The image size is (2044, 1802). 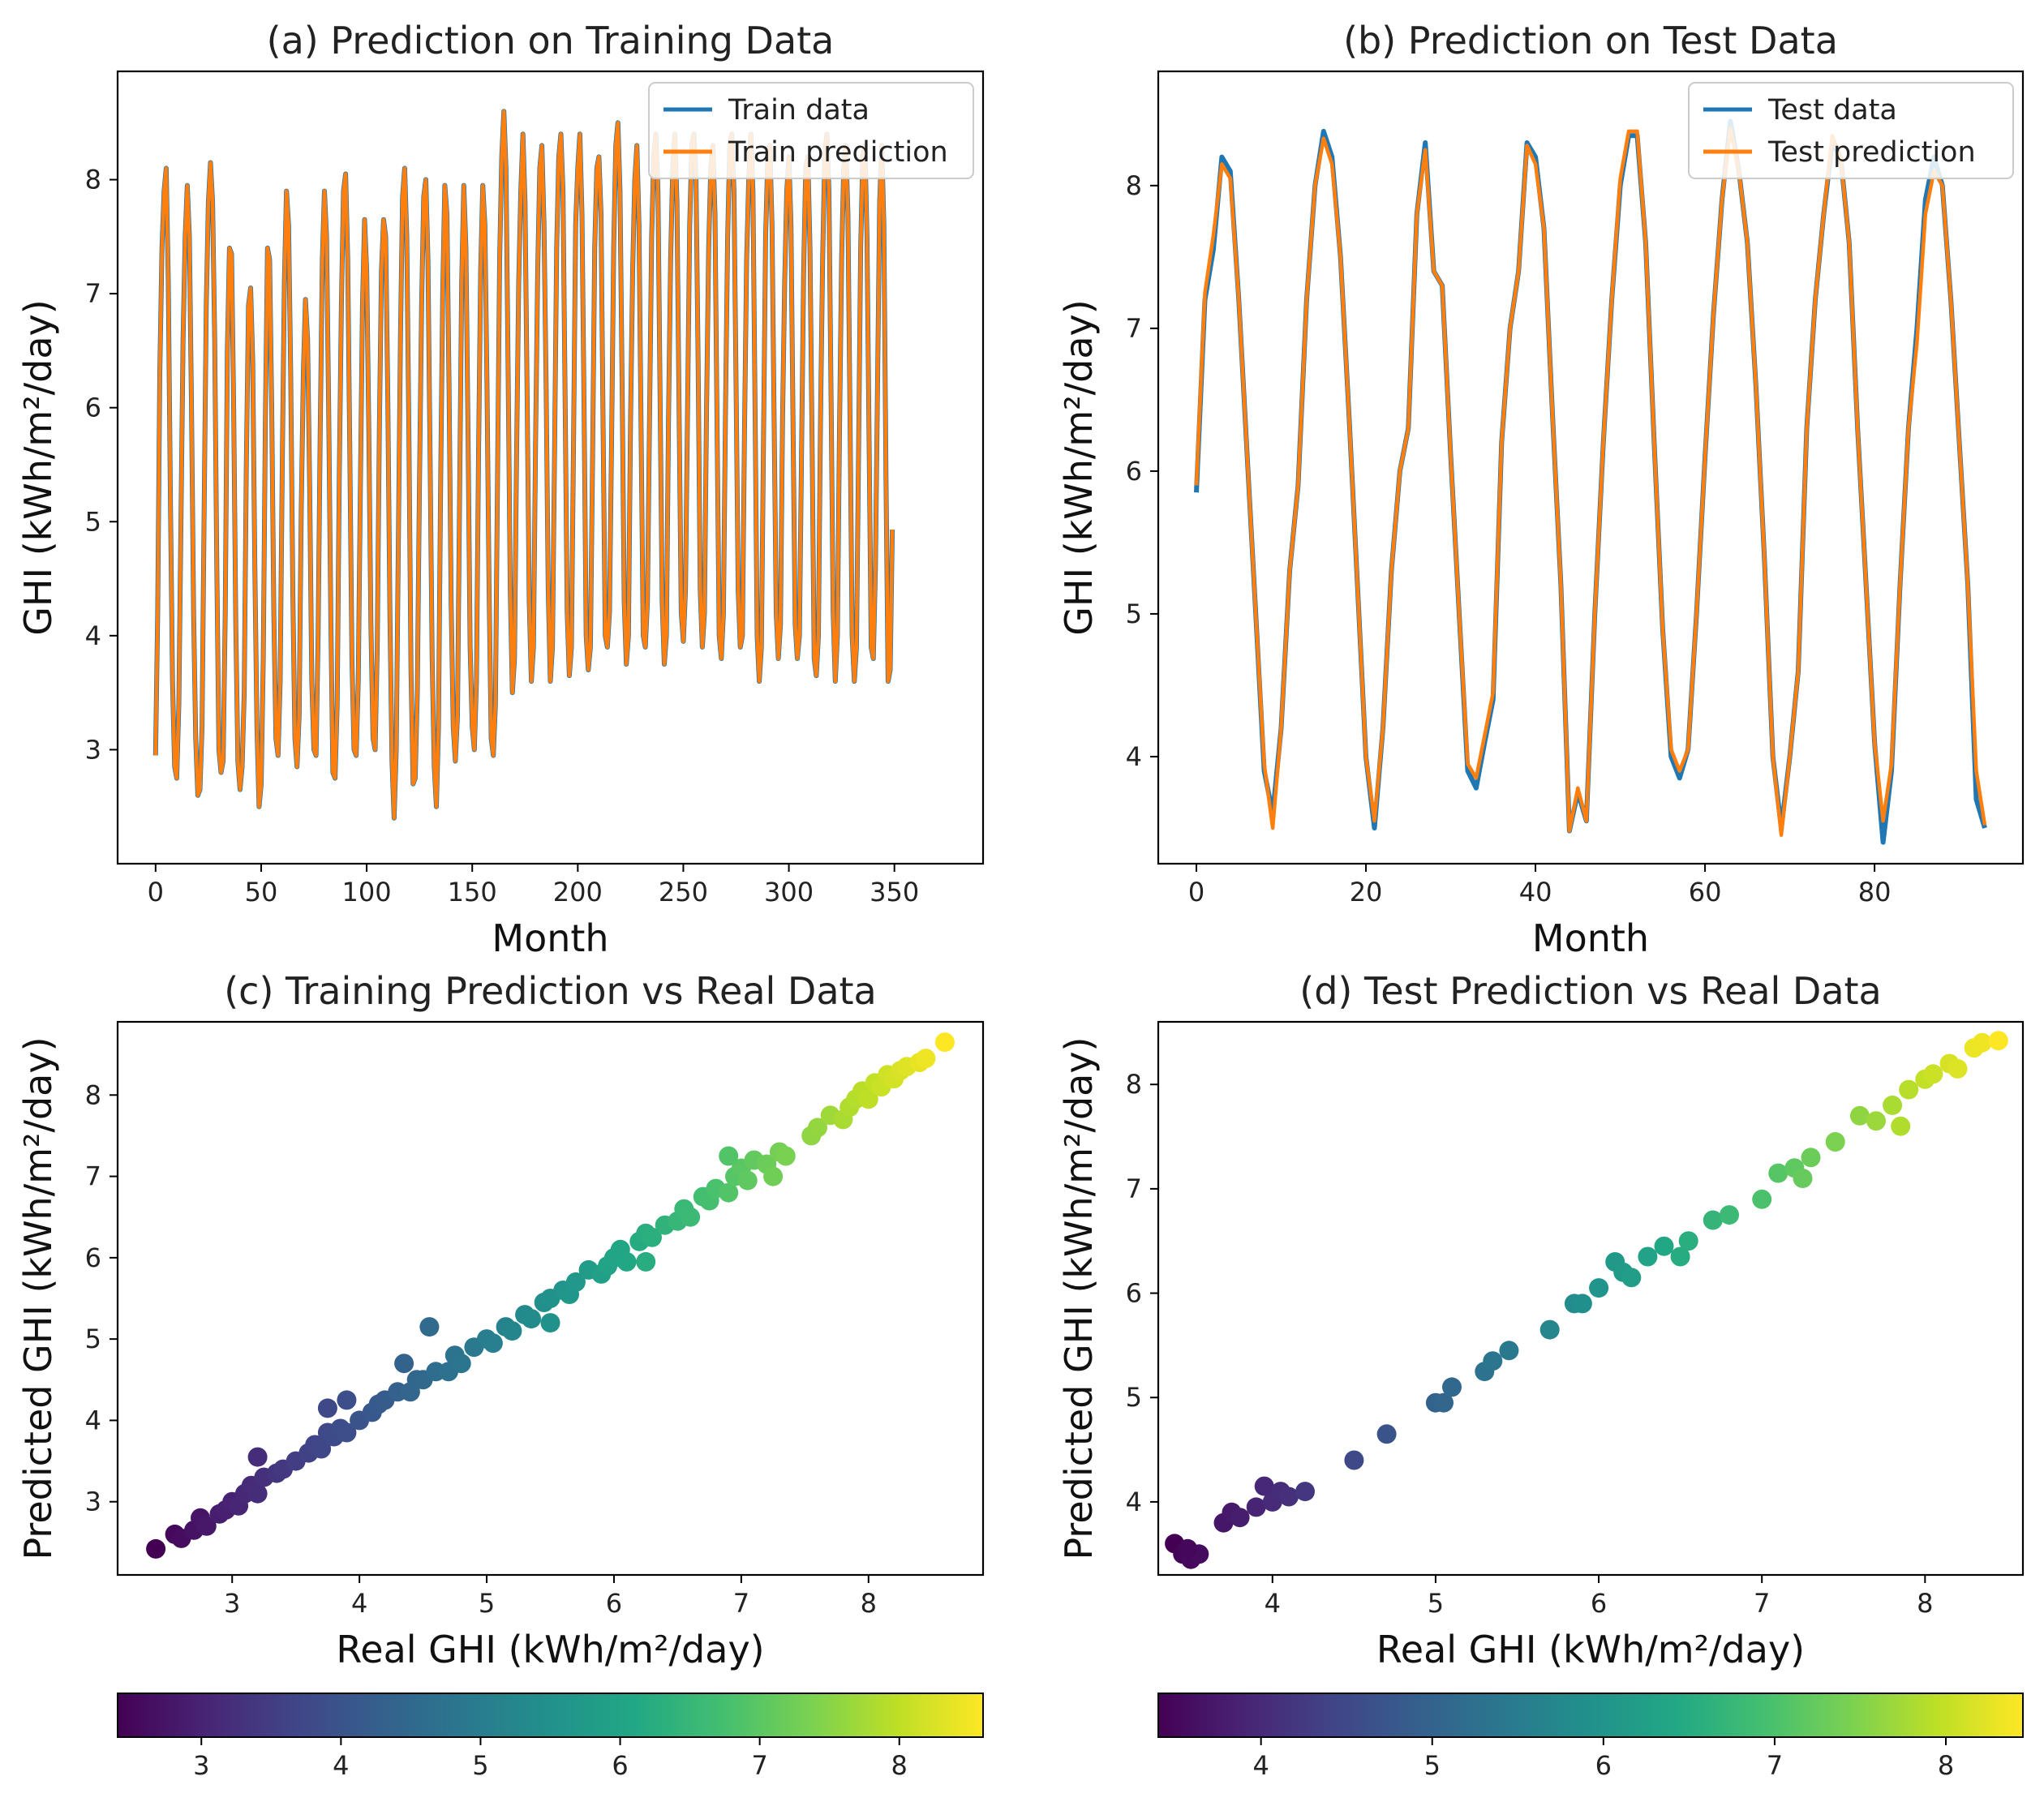 I want to click on colorbar: 3 4 5 6 7 8, so click(x=550, y=1737).